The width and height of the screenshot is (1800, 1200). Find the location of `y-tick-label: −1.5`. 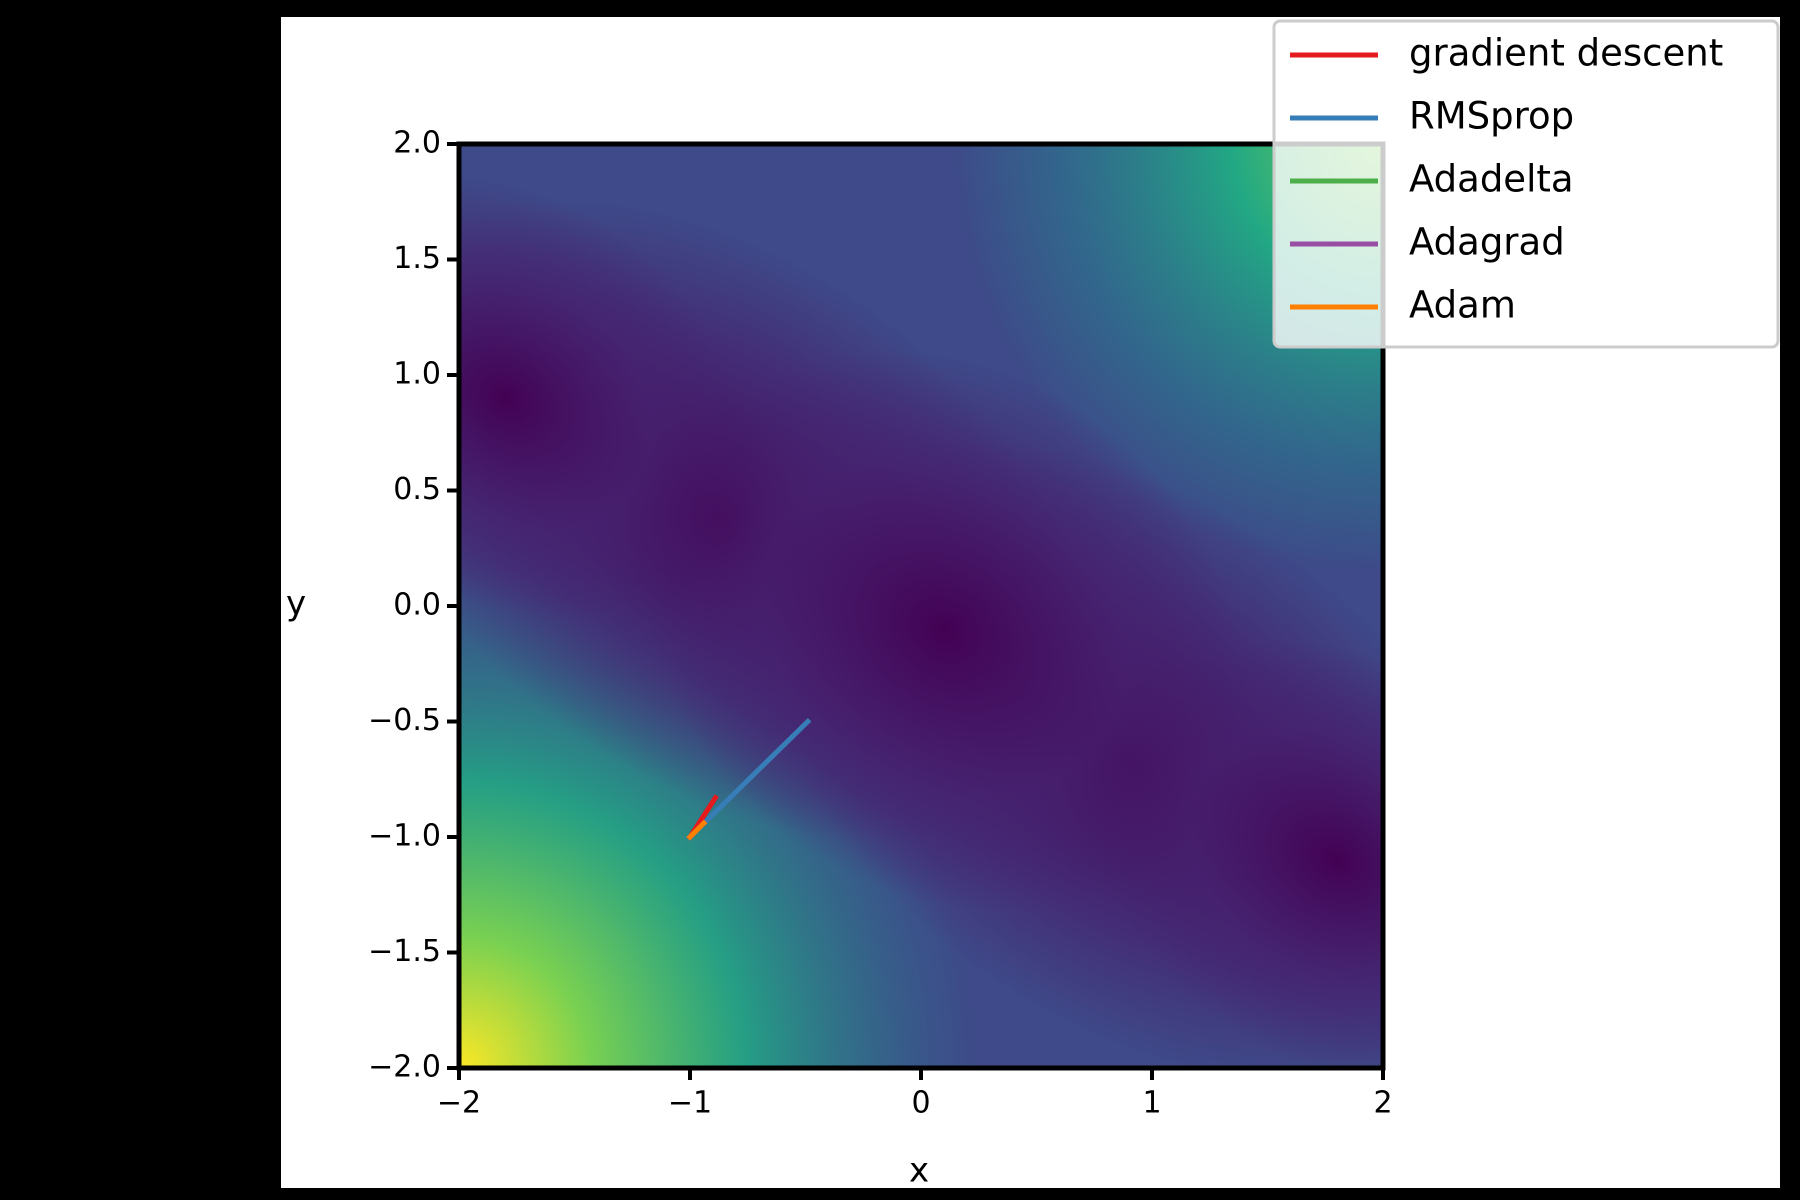

y-tick-label: −1.5 is located at coordinates (404, 951).